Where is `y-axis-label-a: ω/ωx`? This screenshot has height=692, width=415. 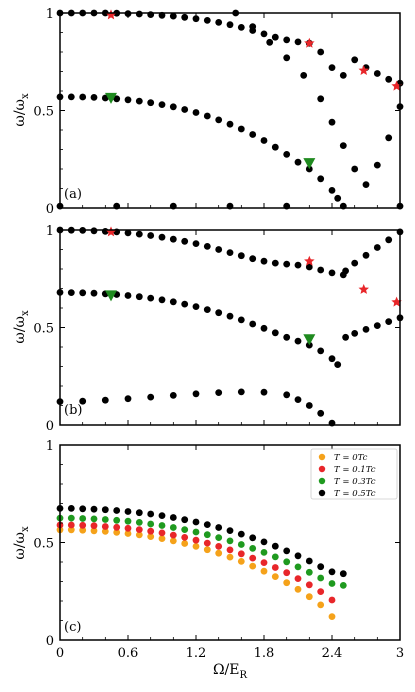 y-axis-label-a: ω/ωx is located at coordinates (21, 110).